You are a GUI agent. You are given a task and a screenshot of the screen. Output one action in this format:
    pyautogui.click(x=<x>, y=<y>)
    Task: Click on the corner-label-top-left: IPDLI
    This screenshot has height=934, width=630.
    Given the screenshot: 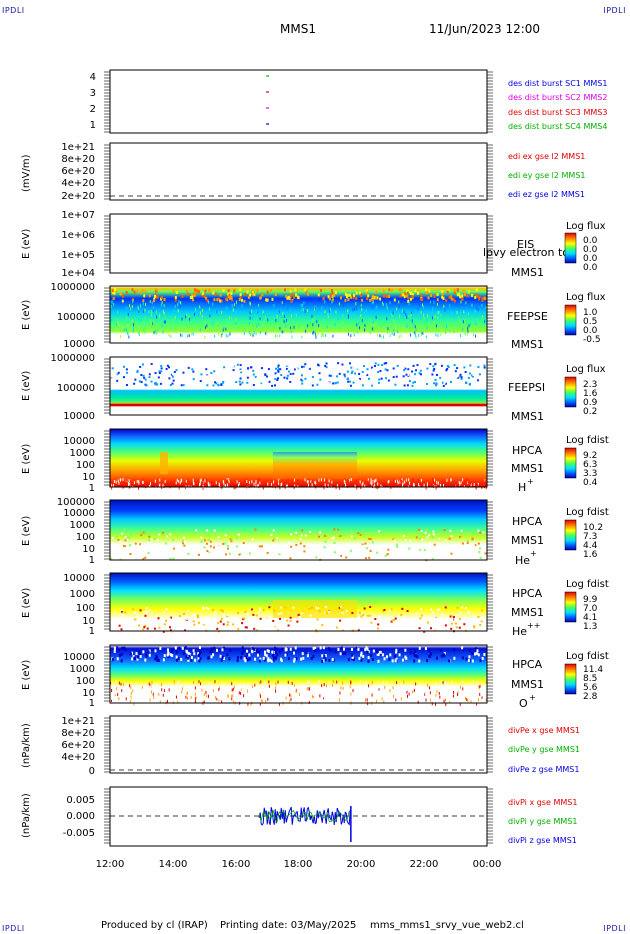 What is the action you would take?
    pyautogui.click(x=13, y=10)
    